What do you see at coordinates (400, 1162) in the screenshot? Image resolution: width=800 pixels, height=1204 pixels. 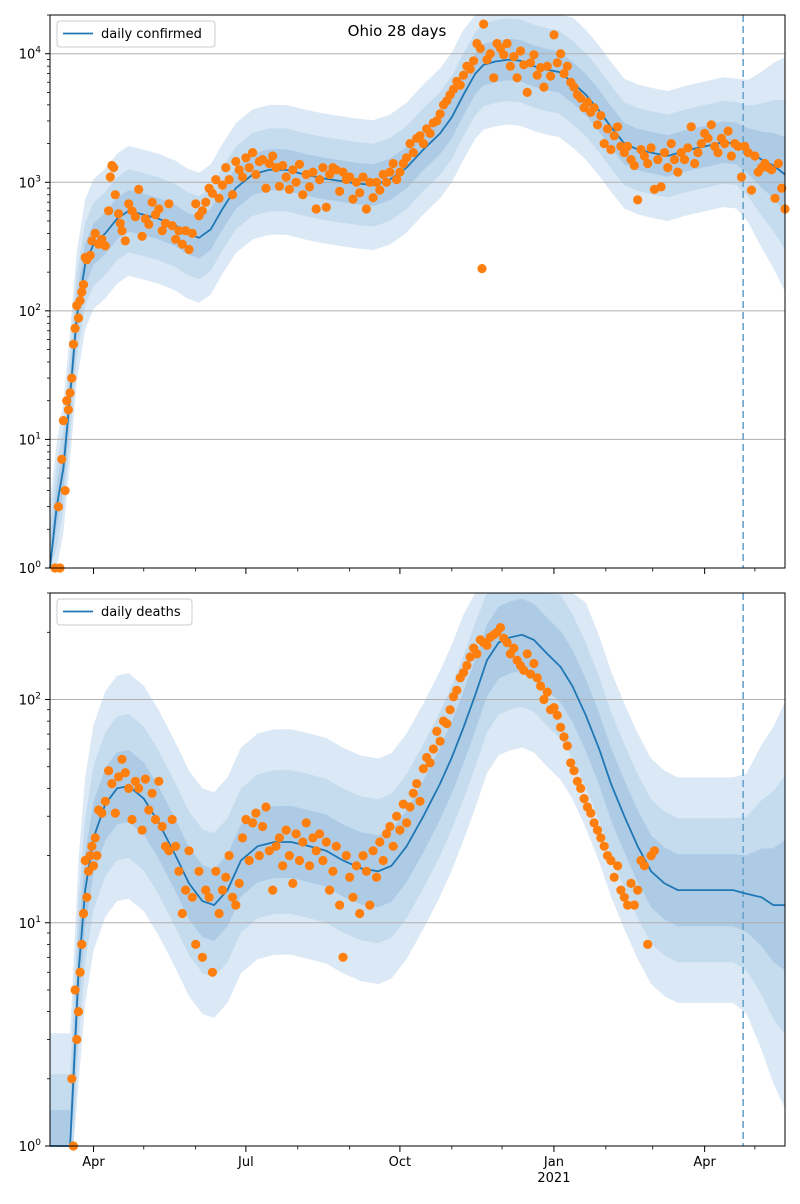 I see `deaths-xtick-label: Oct` at bounding box center [400, 1162].